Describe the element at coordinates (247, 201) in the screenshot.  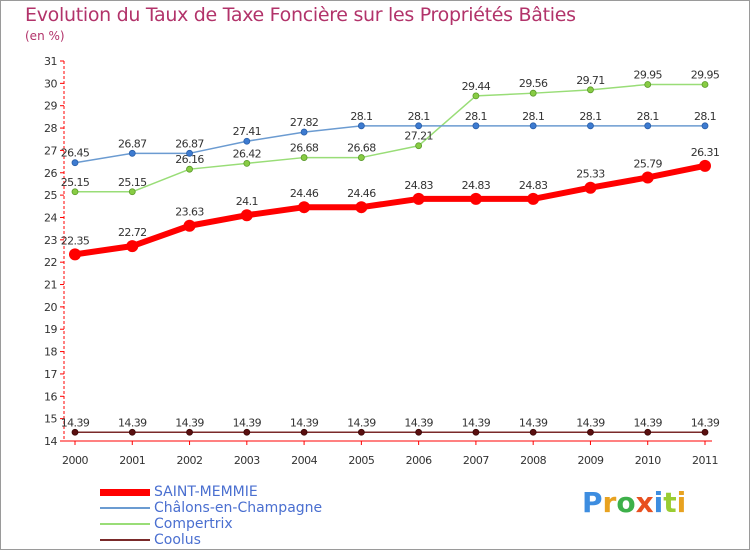
I see `data-label: 24.1` at that location.